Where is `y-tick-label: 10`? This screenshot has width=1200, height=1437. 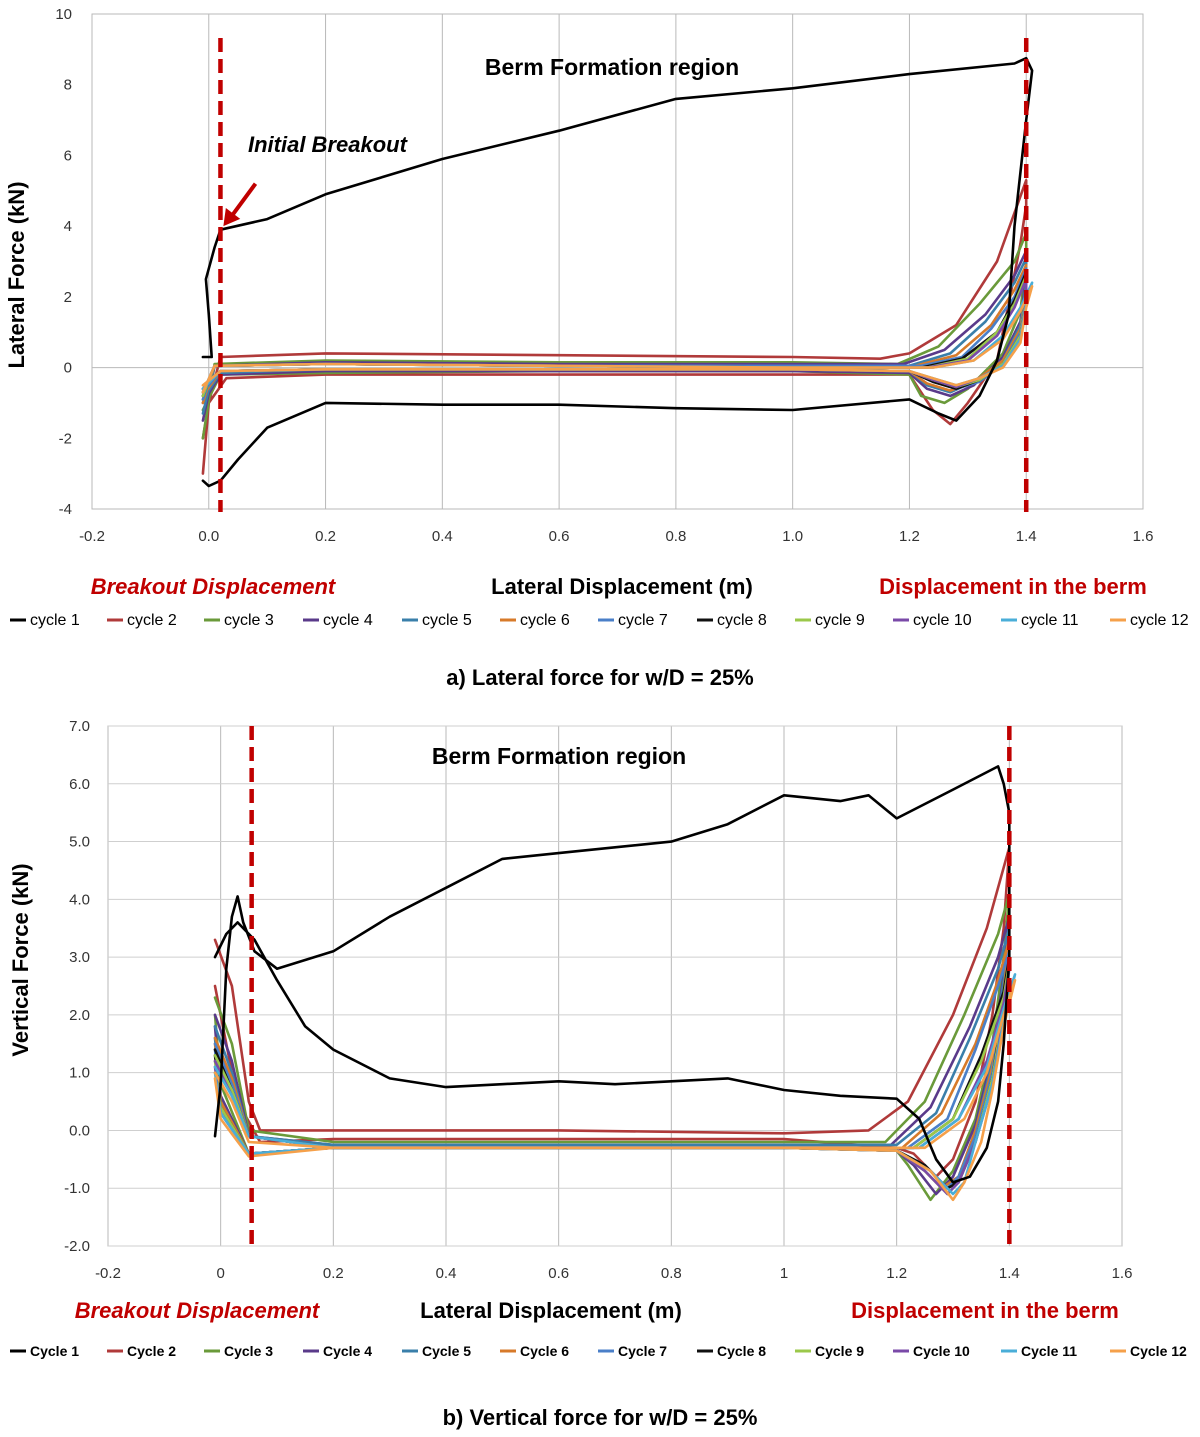 y-tick-label: 10 is located at coordinates (63, 14).